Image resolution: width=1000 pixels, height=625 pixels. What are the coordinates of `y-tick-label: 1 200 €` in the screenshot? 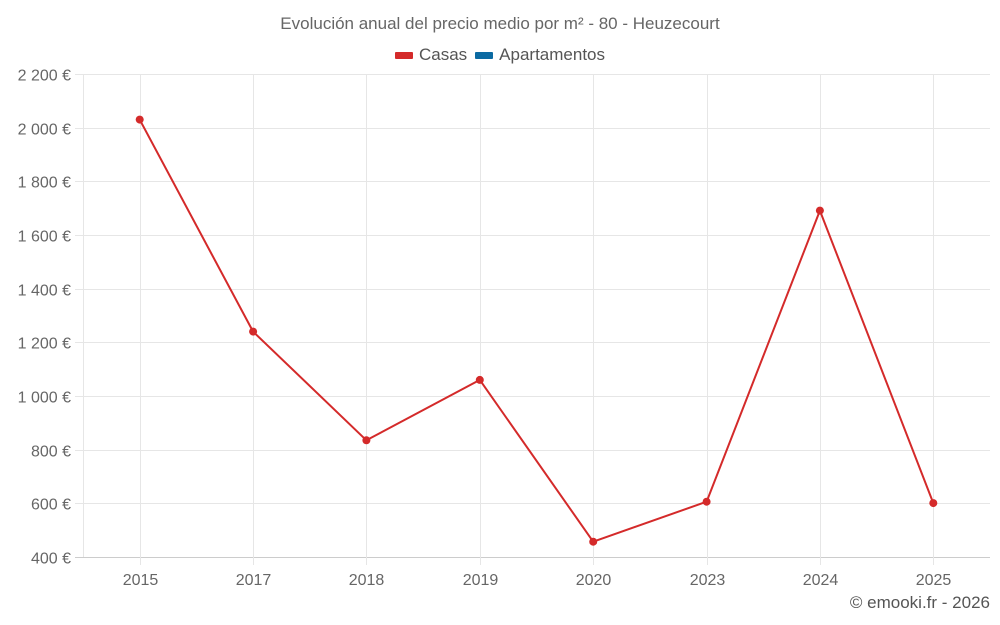 It's located at (44, 344).